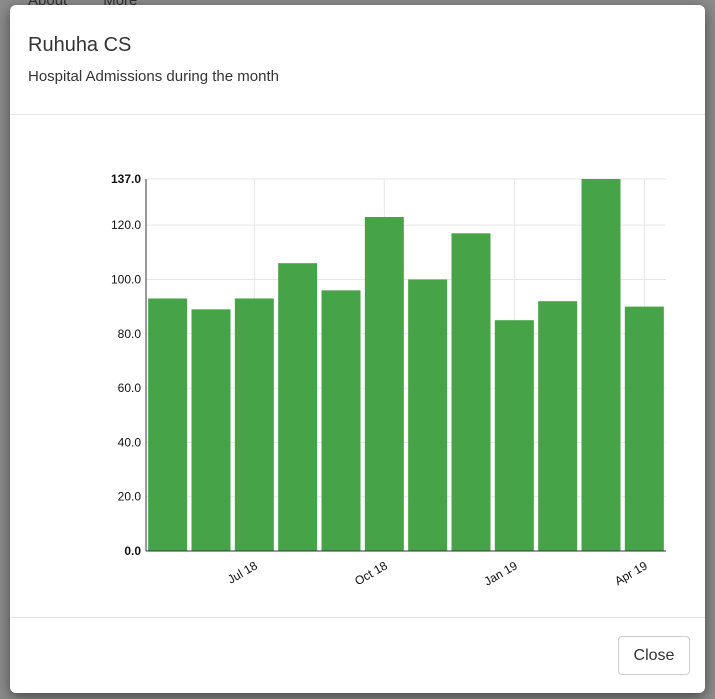 This screenshot has width=715, height=699. What do you see at coordinates (130, 334) in the screenshot?
I see `y-tick-label: 80.0` at bounding box center [130, 334].